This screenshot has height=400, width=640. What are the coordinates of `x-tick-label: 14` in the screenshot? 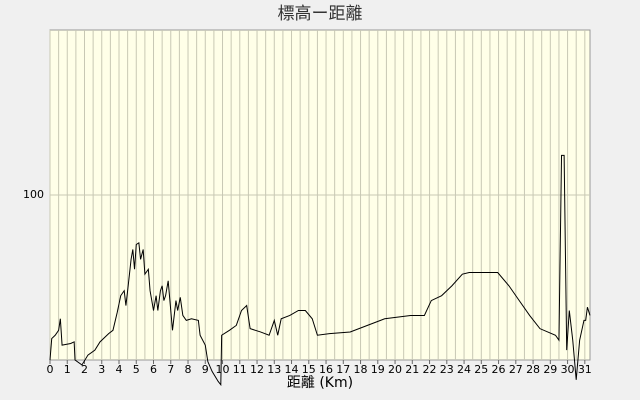 It's located at (292, 369).